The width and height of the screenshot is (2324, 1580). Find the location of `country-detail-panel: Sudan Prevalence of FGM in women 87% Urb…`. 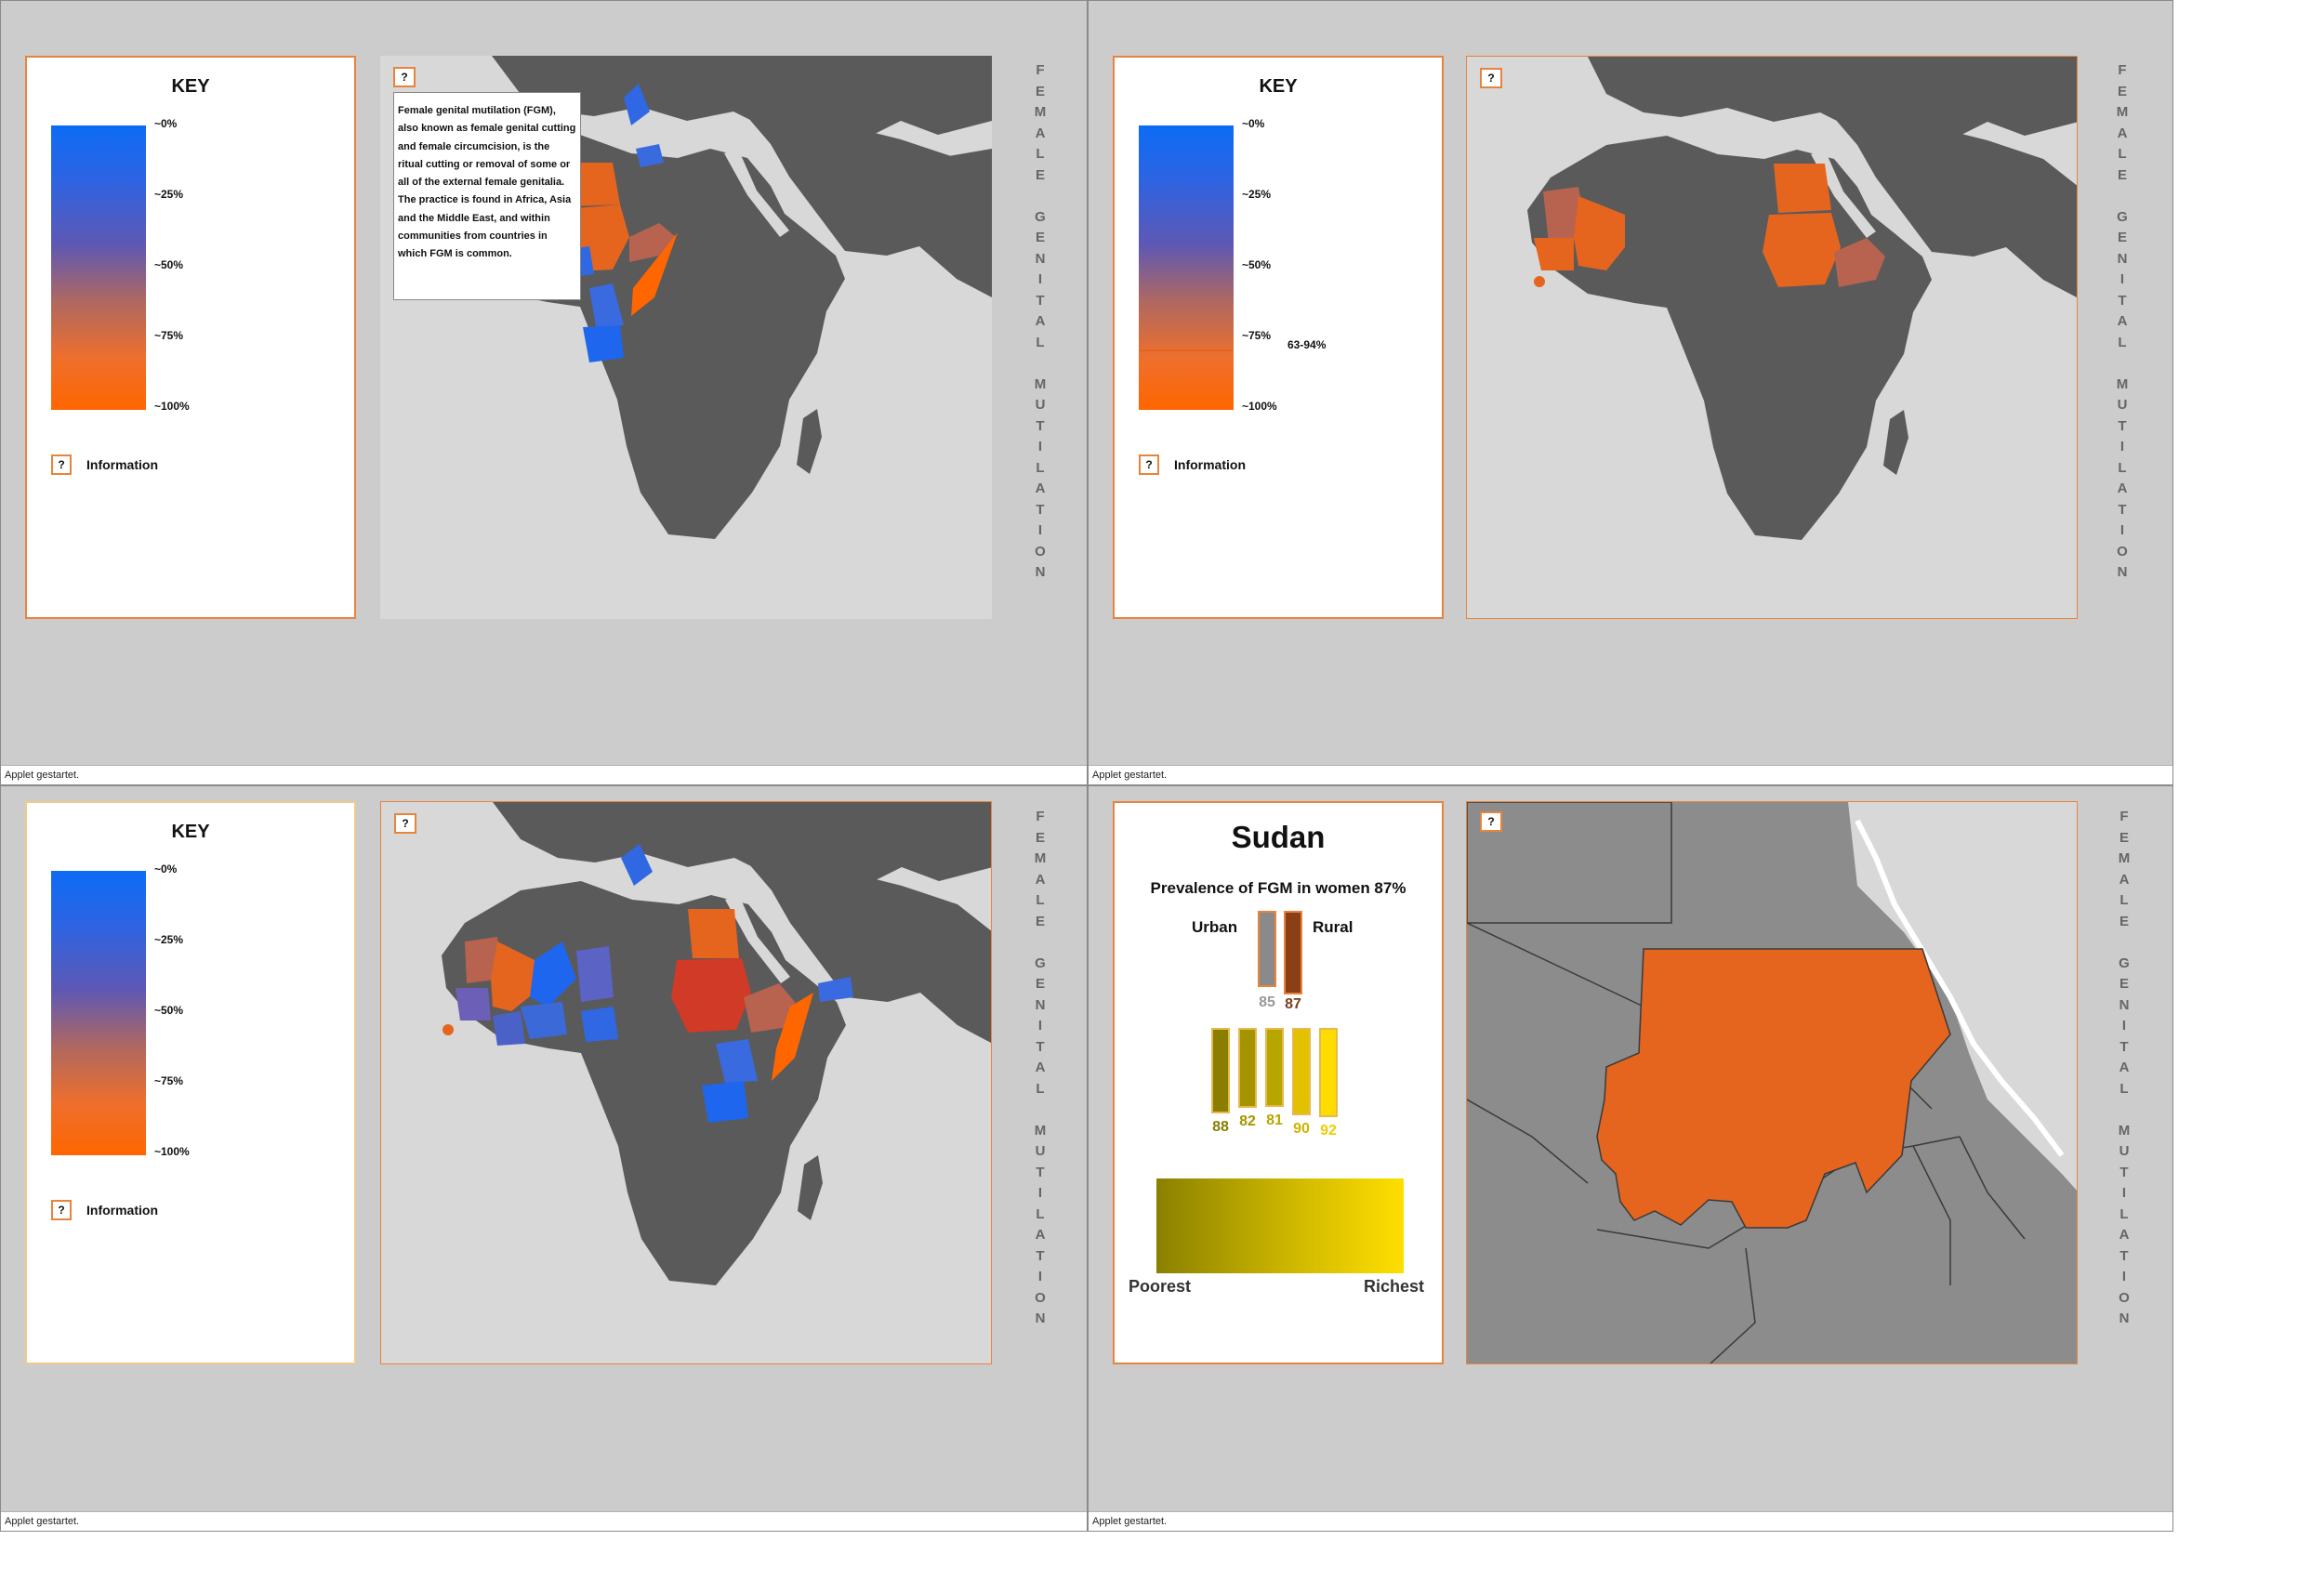

country-detail-panel: Sudan Prevalence of FGM in women 87% Urb… is located at coordinates (1278, 1082).